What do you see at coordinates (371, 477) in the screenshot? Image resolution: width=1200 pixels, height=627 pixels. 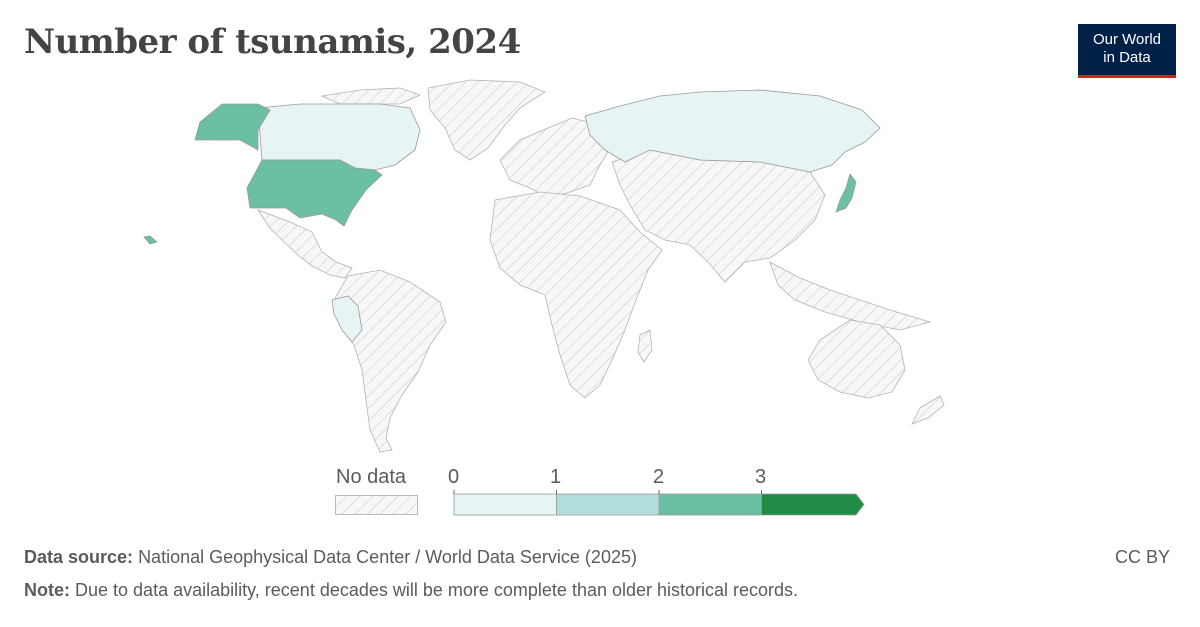 I see `legend-no-data-label: No data` at bounding box center [371, 477].